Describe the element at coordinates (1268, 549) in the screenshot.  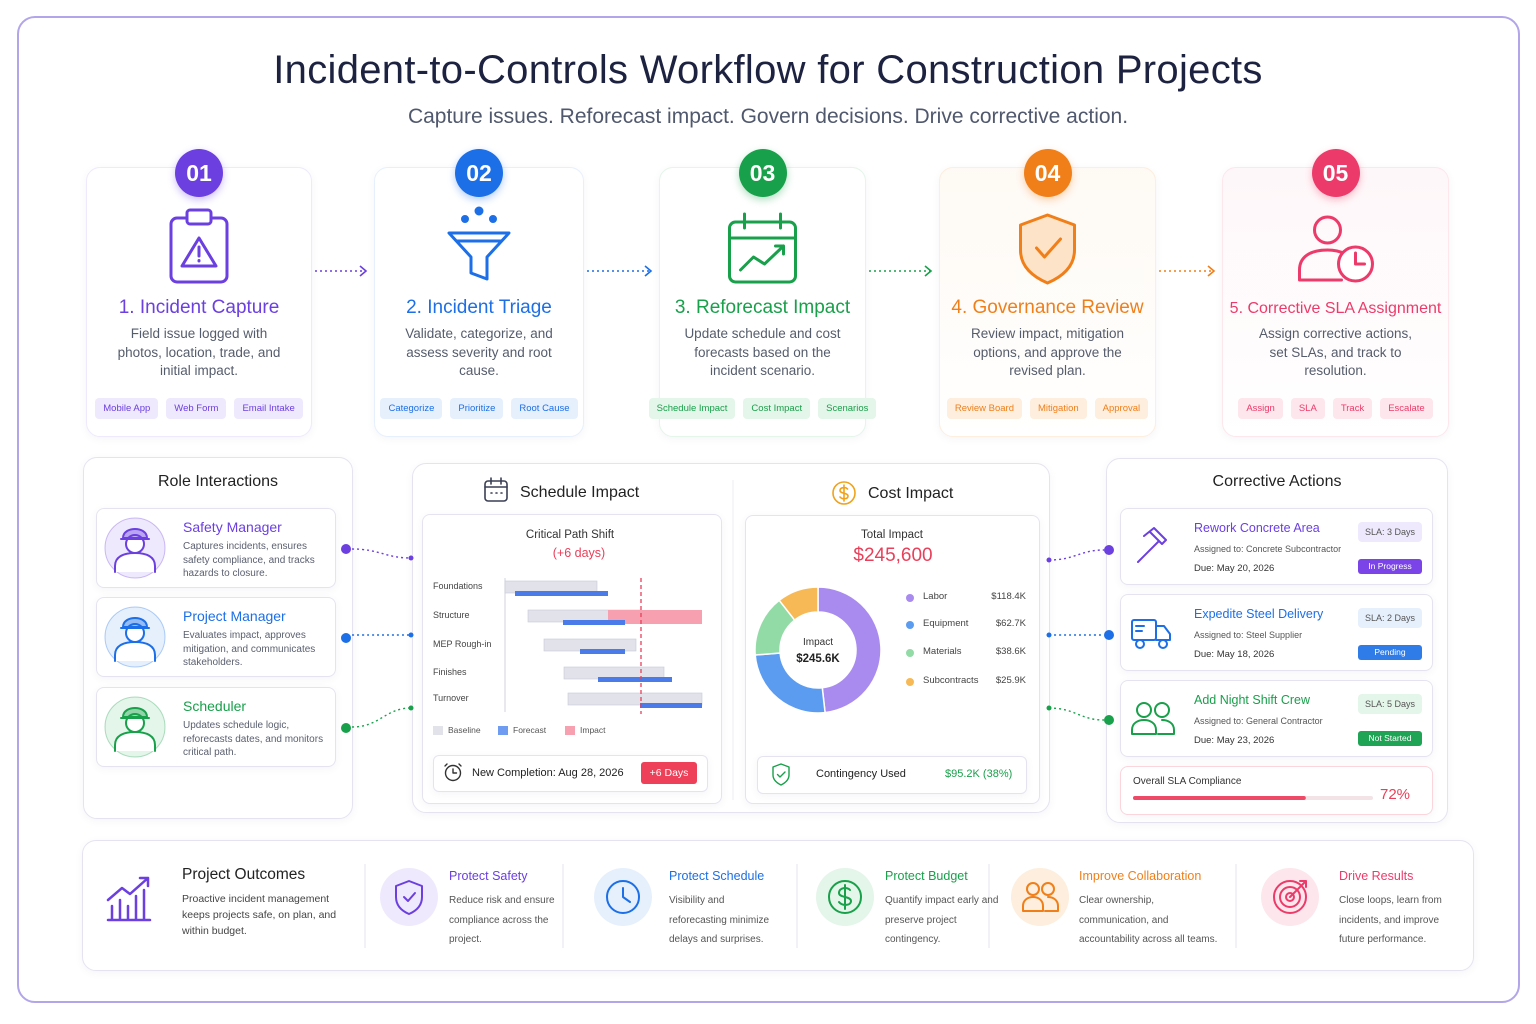
I see `action-assigned: Assigned to: Concrete Subcontractor` at that location.